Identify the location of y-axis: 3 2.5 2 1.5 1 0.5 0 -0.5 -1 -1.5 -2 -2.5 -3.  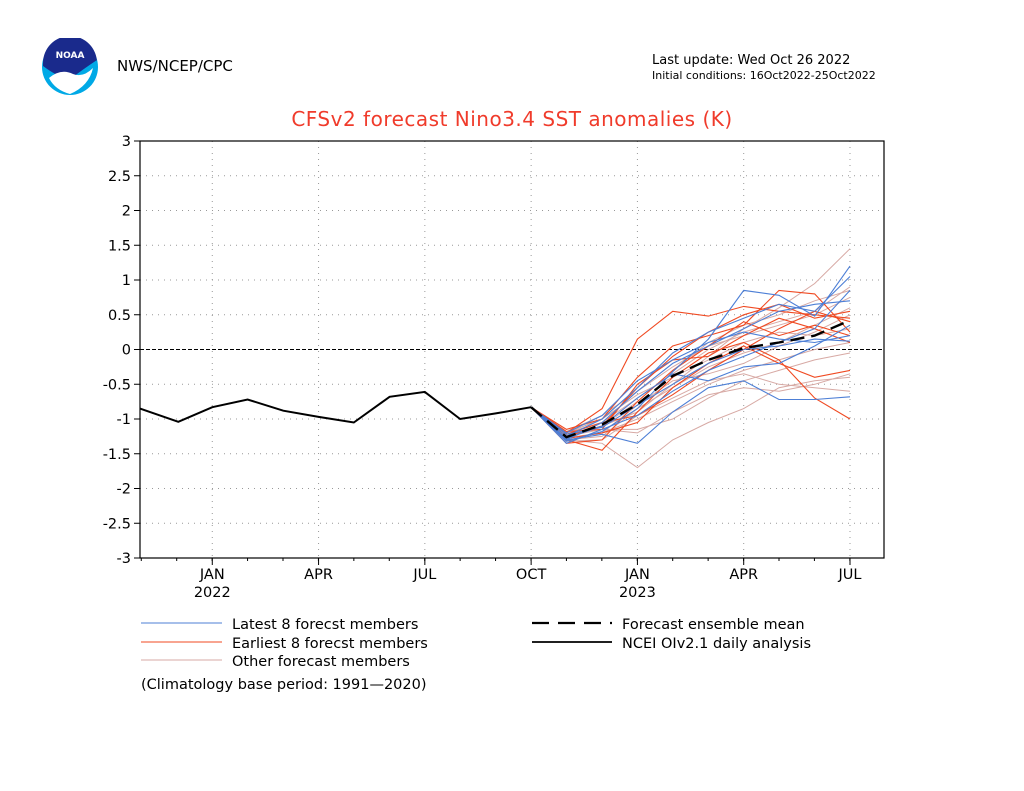
(121, 350).